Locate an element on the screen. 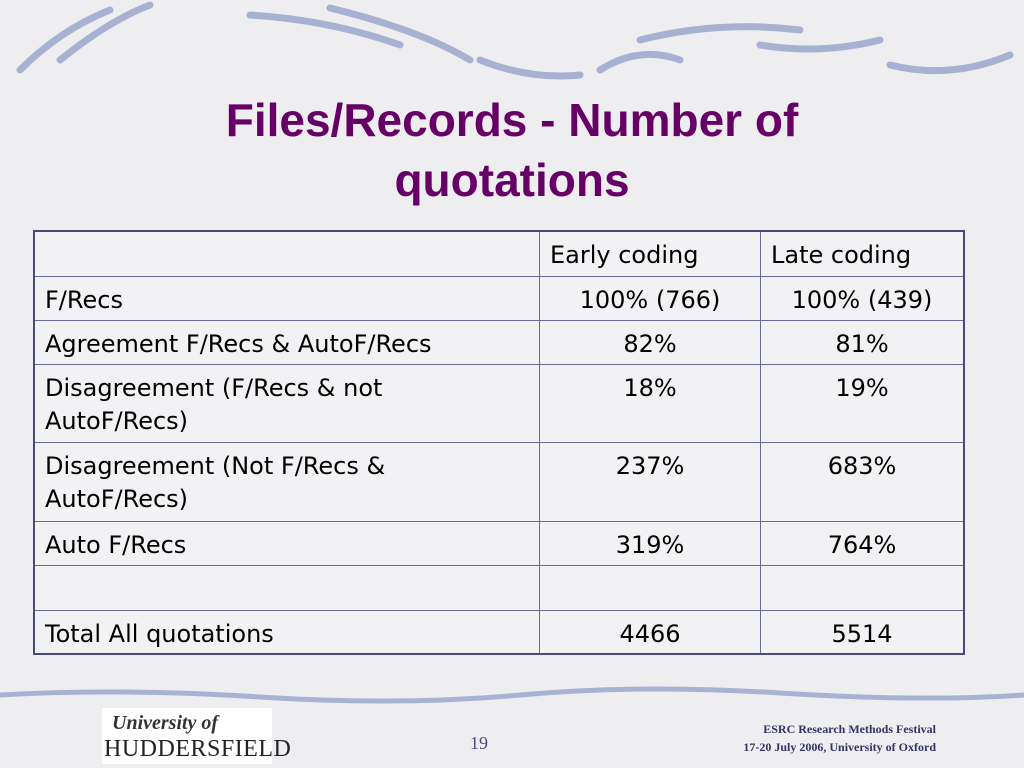 The width and height of the screenshot is (1024, 768). table-cell: Auto F/Recs is located at coordinates (286, 543).